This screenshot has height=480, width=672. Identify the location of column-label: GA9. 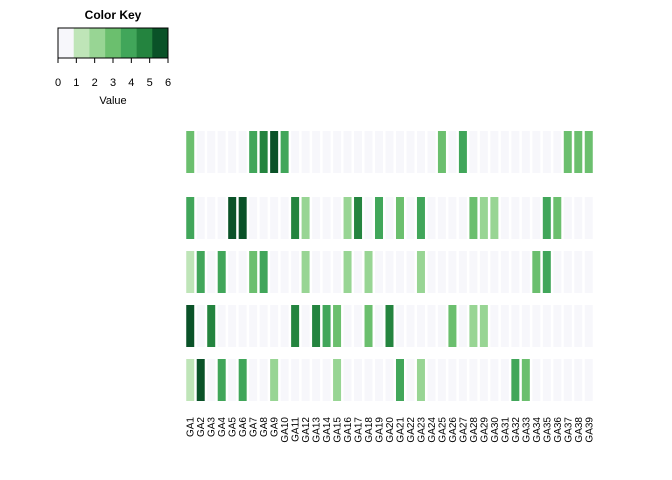
(275, 427).